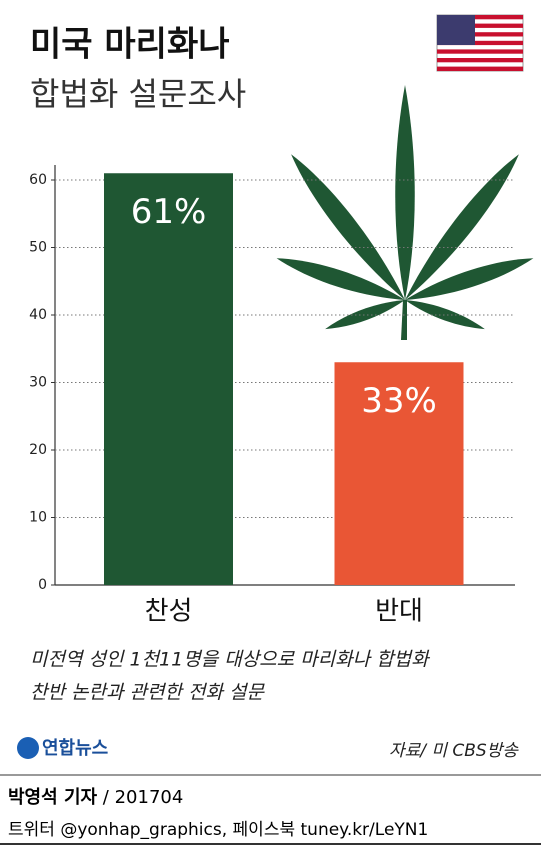 Image resolution: width=541 pixels, height=845 pixels. What do you see at coordinates (38, 180) in the screenshot?
I see `y-tick-label: 60` at bounding box center [38, 180].